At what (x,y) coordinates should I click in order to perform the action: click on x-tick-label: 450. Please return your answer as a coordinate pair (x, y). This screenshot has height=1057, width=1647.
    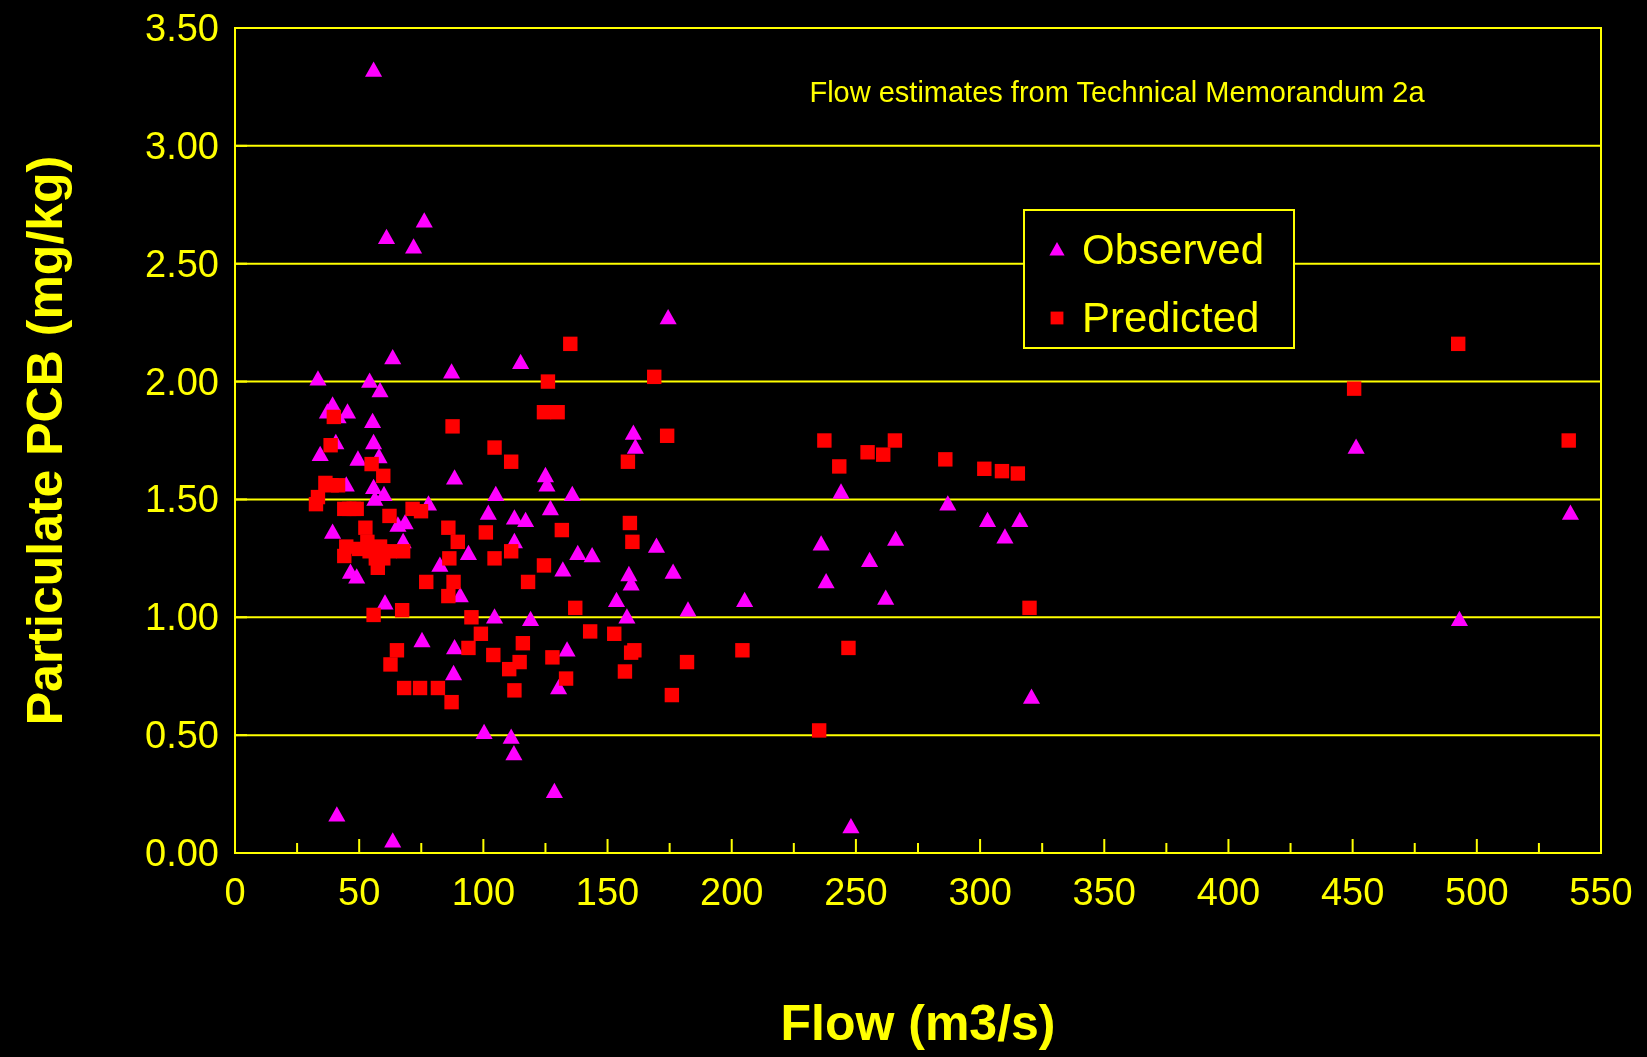
    Looking at the image, I should click on (1352, 892).